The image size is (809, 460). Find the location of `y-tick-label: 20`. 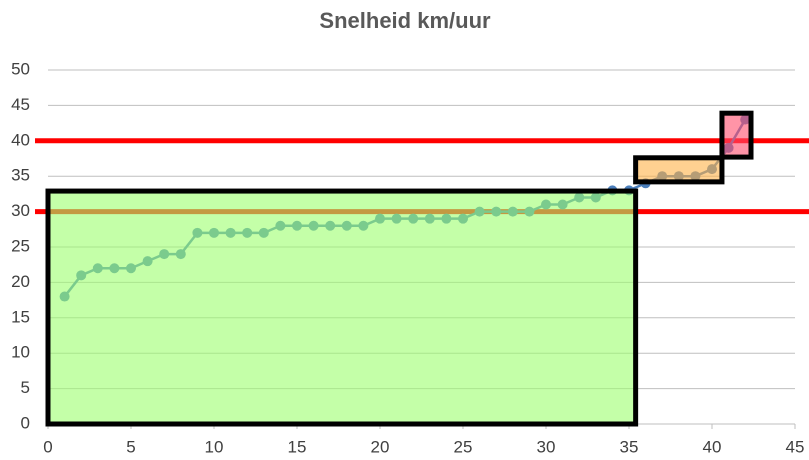

y-tick-label: 20 is located at coordinates (20, 281).